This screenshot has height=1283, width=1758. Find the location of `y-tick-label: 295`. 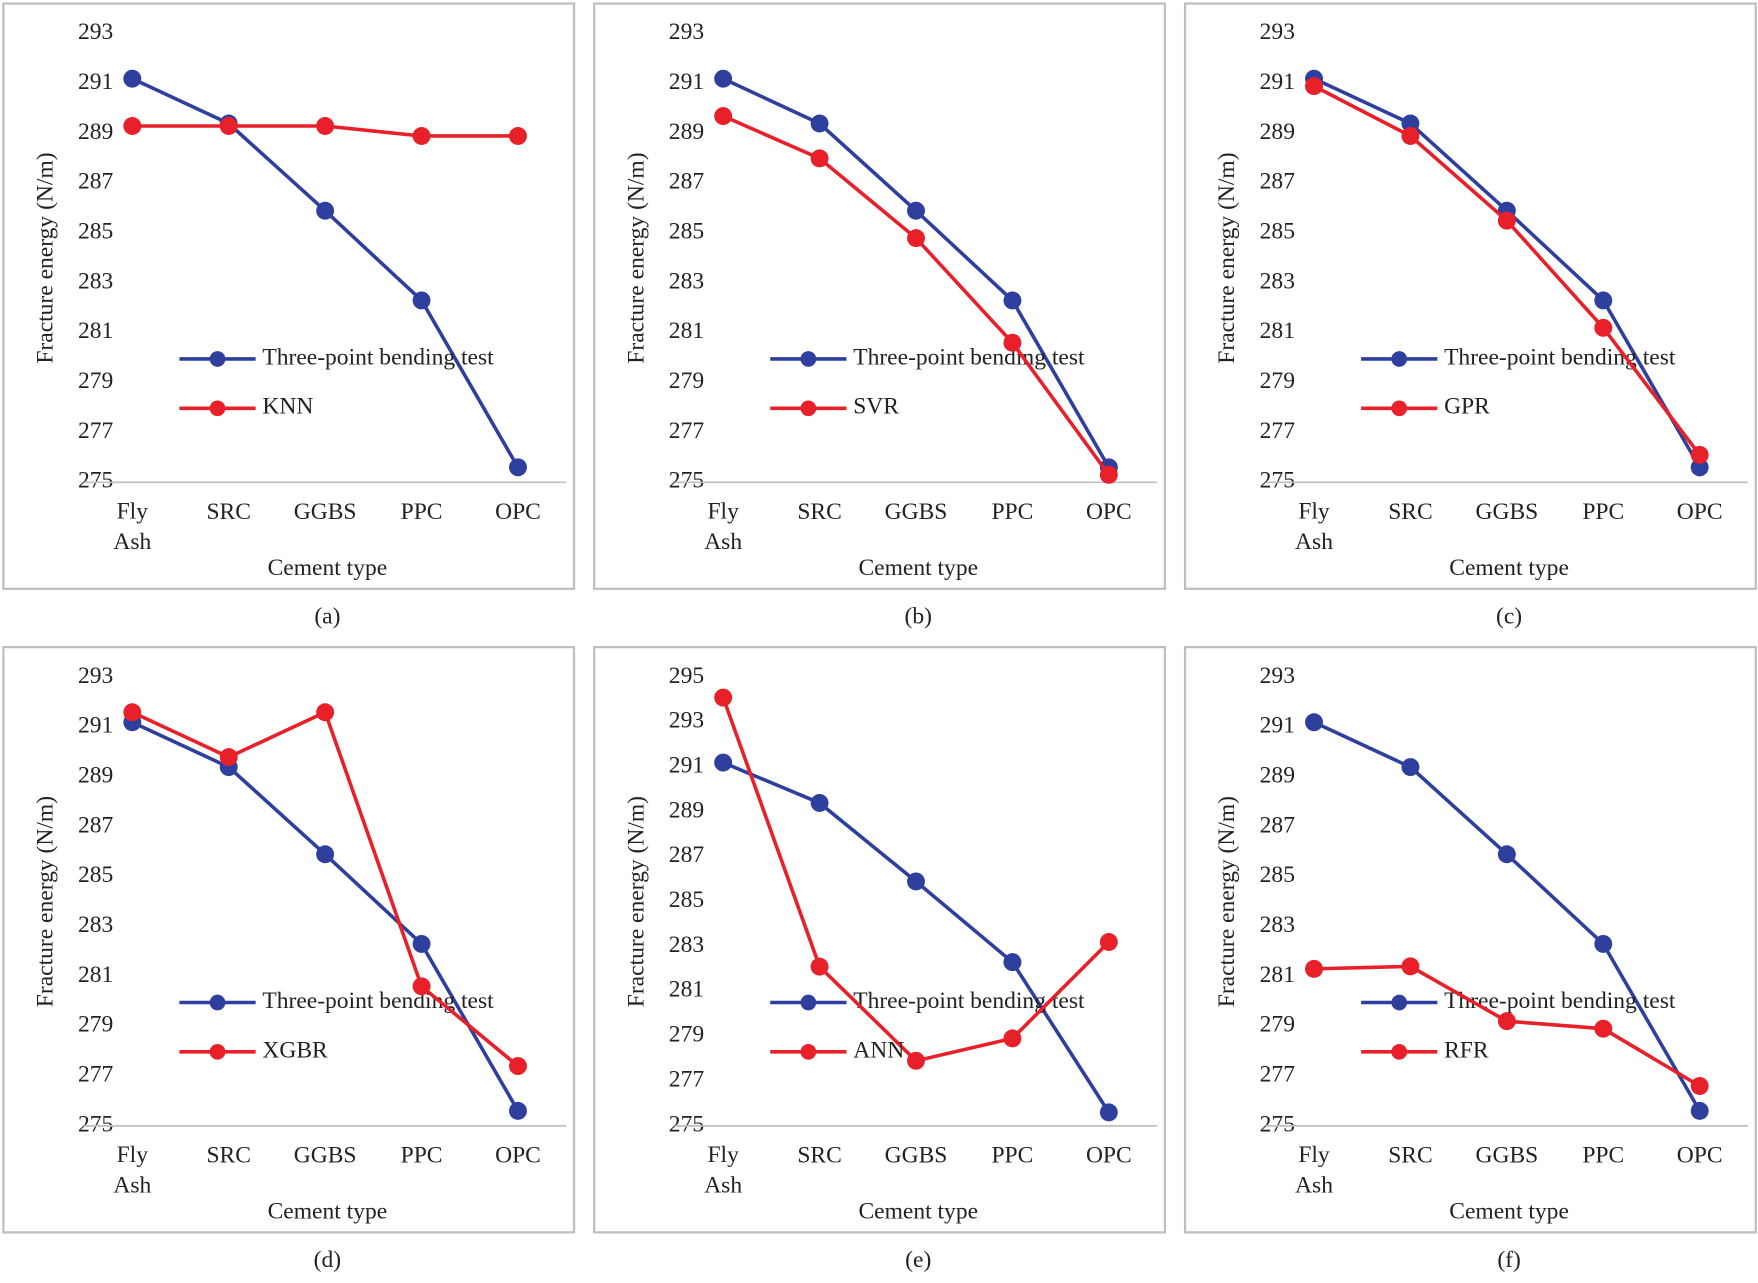

y-tick-label: 295 is located at coordinates (686, 676).